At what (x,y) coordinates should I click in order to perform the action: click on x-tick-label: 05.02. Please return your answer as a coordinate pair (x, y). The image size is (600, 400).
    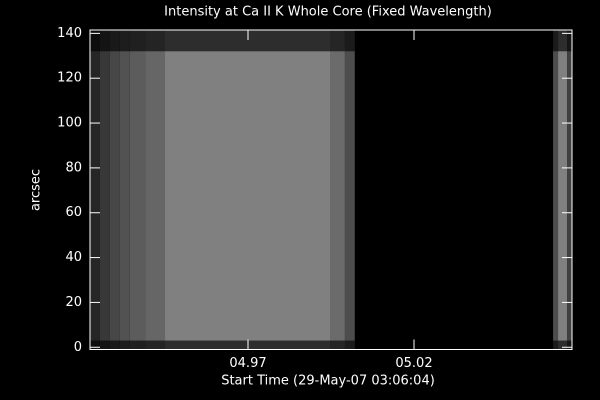
    Looking at the image, I should click on (413, 363).